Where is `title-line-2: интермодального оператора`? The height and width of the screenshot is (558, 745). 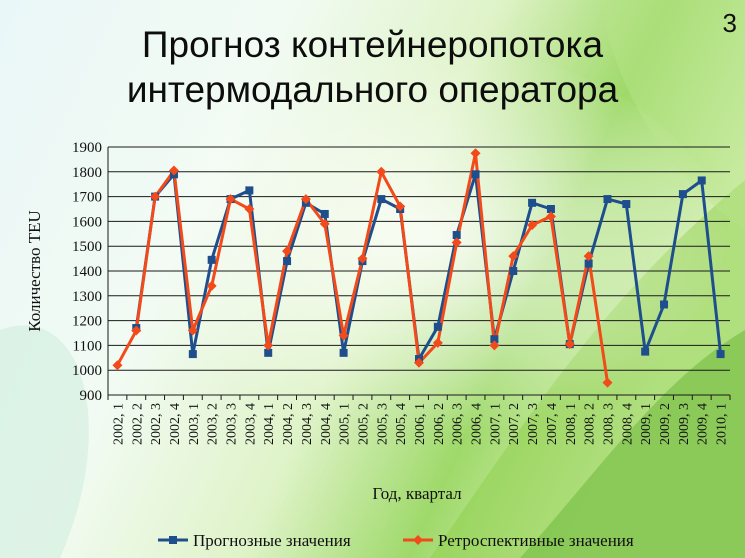
title-line-2: интермодального оператора is located at coordinates (372, 89).